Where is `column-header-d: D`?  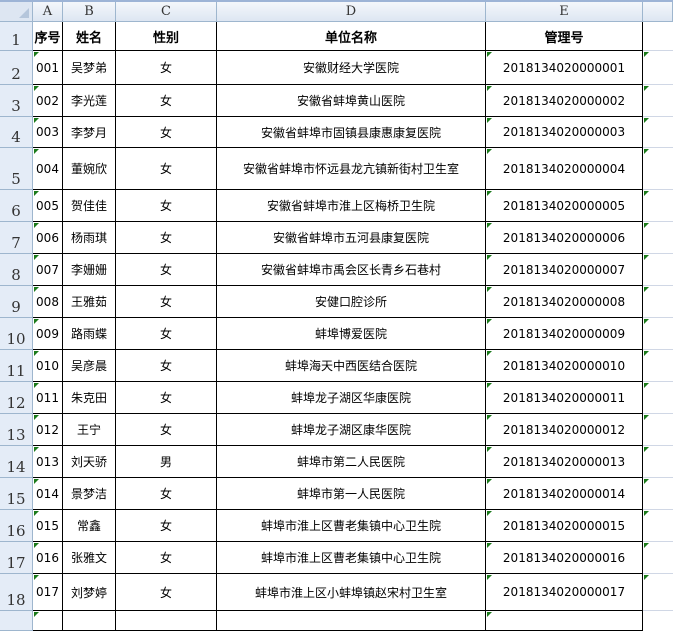 column-header-d: D is located at coordinates (351, 12).